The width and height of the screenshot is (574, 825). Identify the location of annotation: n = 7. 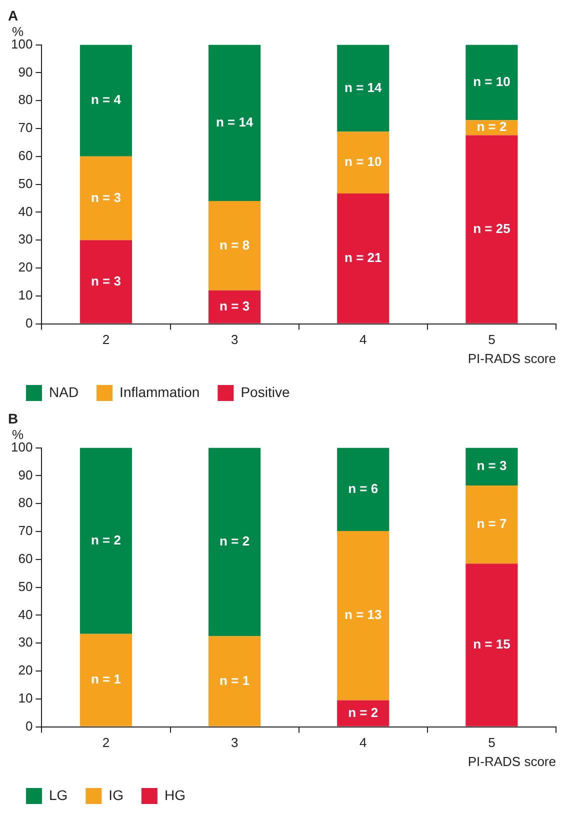
(491, 524).